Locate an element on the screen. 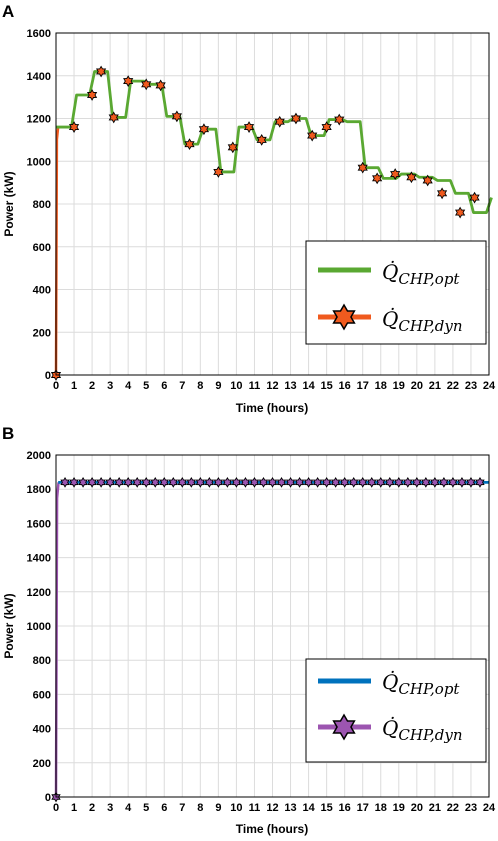 Image resolution: width=498 pixels, height=841 pixels. y-tick-label: 1000 is located at coordinates (39, 627).